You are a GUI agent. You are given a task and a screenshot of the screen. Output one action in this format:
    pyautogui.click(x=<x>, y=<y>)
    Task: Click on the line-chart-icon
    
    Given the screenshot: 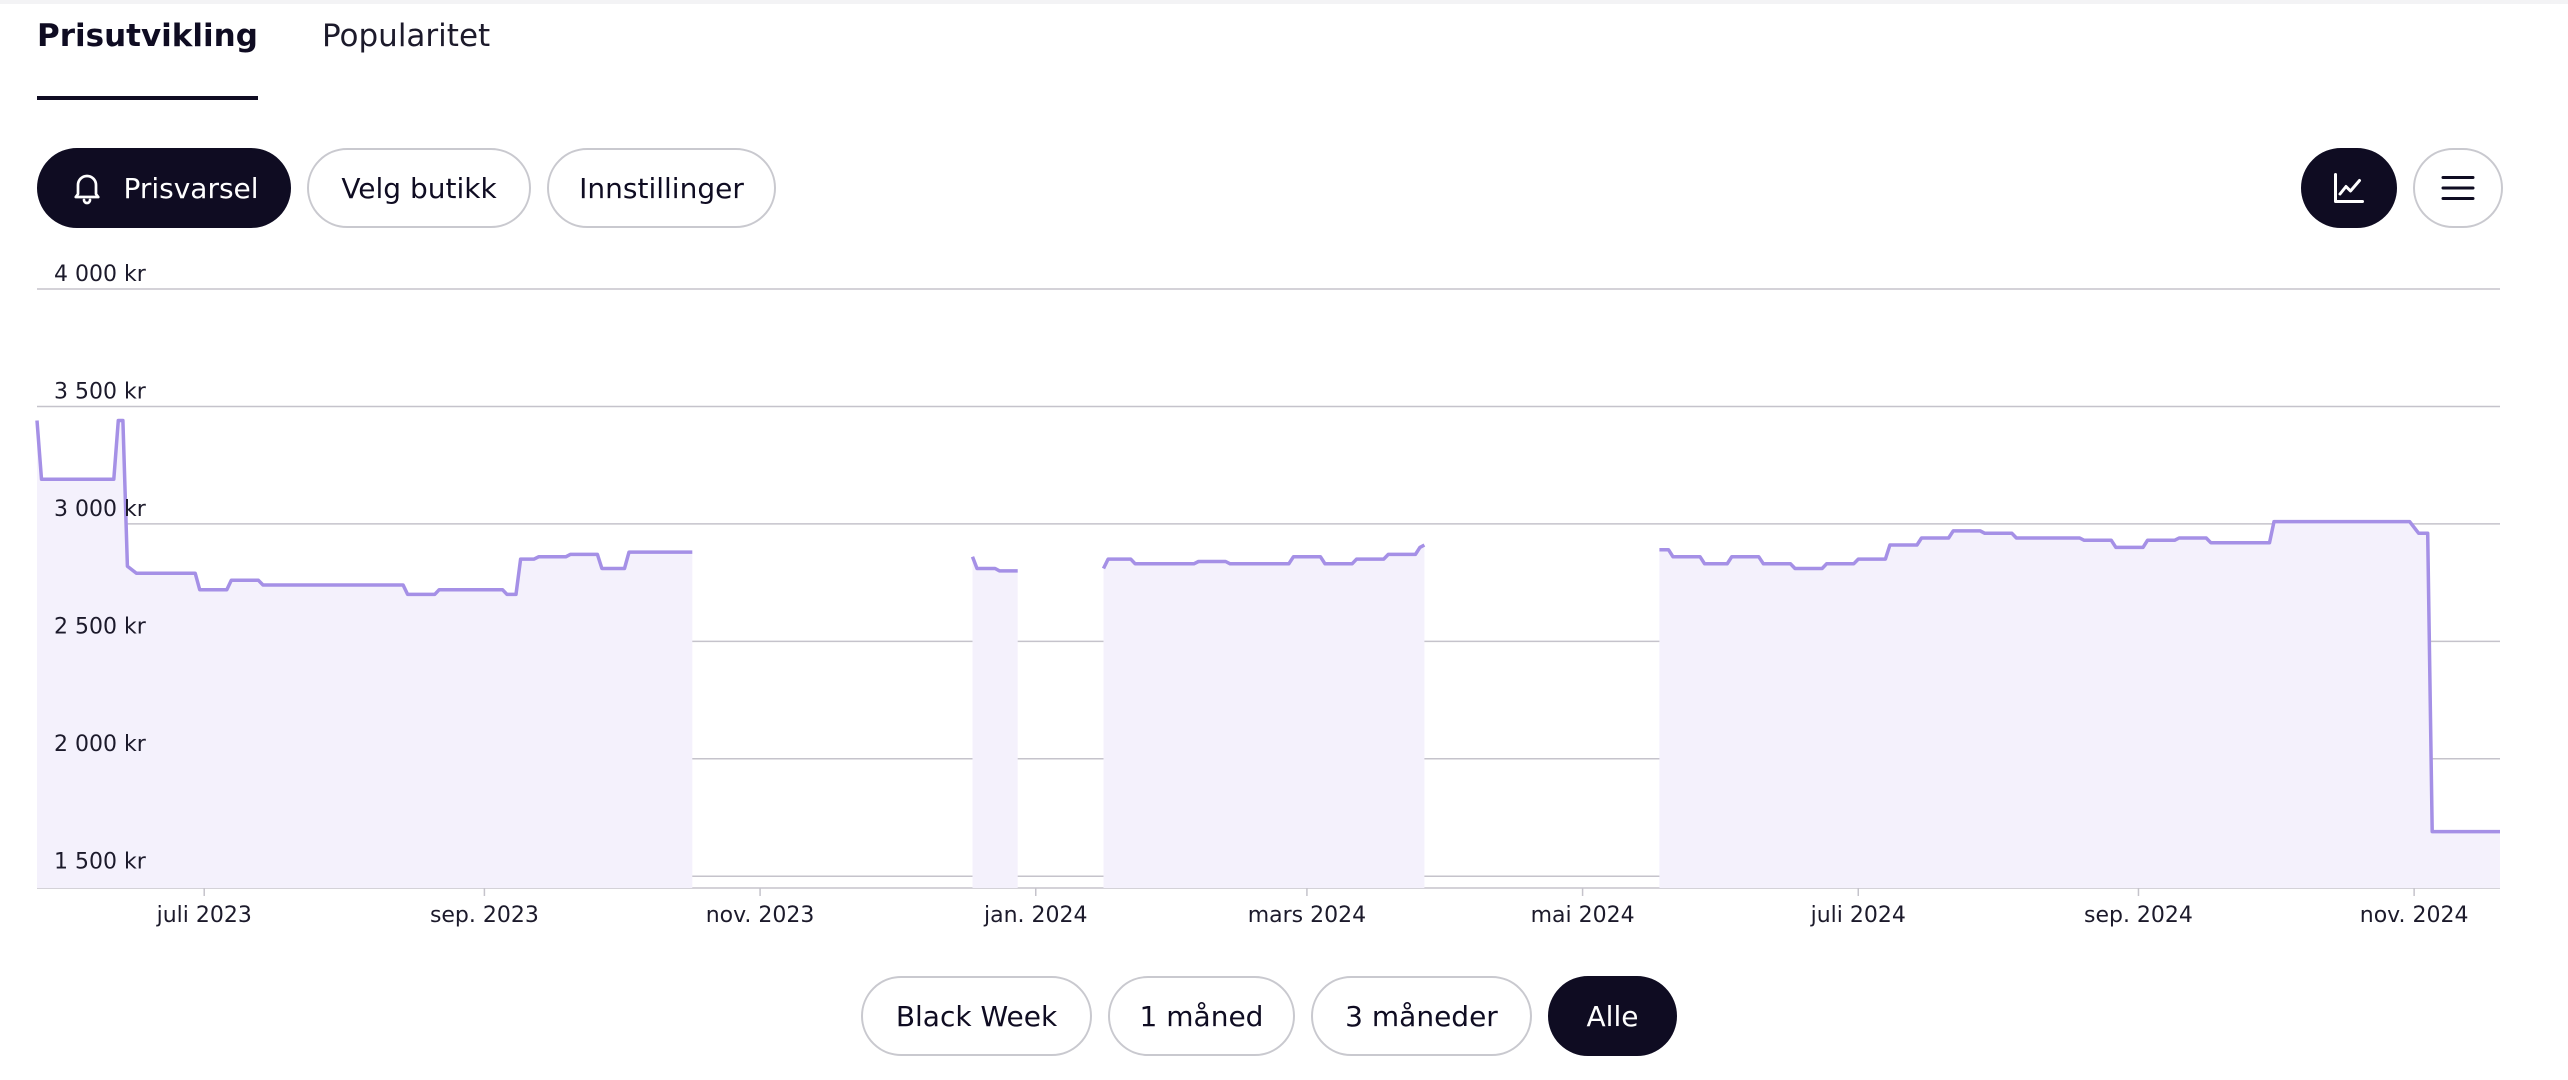 What is the action you would take?
    pyautogui.click(x=2349, y=188)
    